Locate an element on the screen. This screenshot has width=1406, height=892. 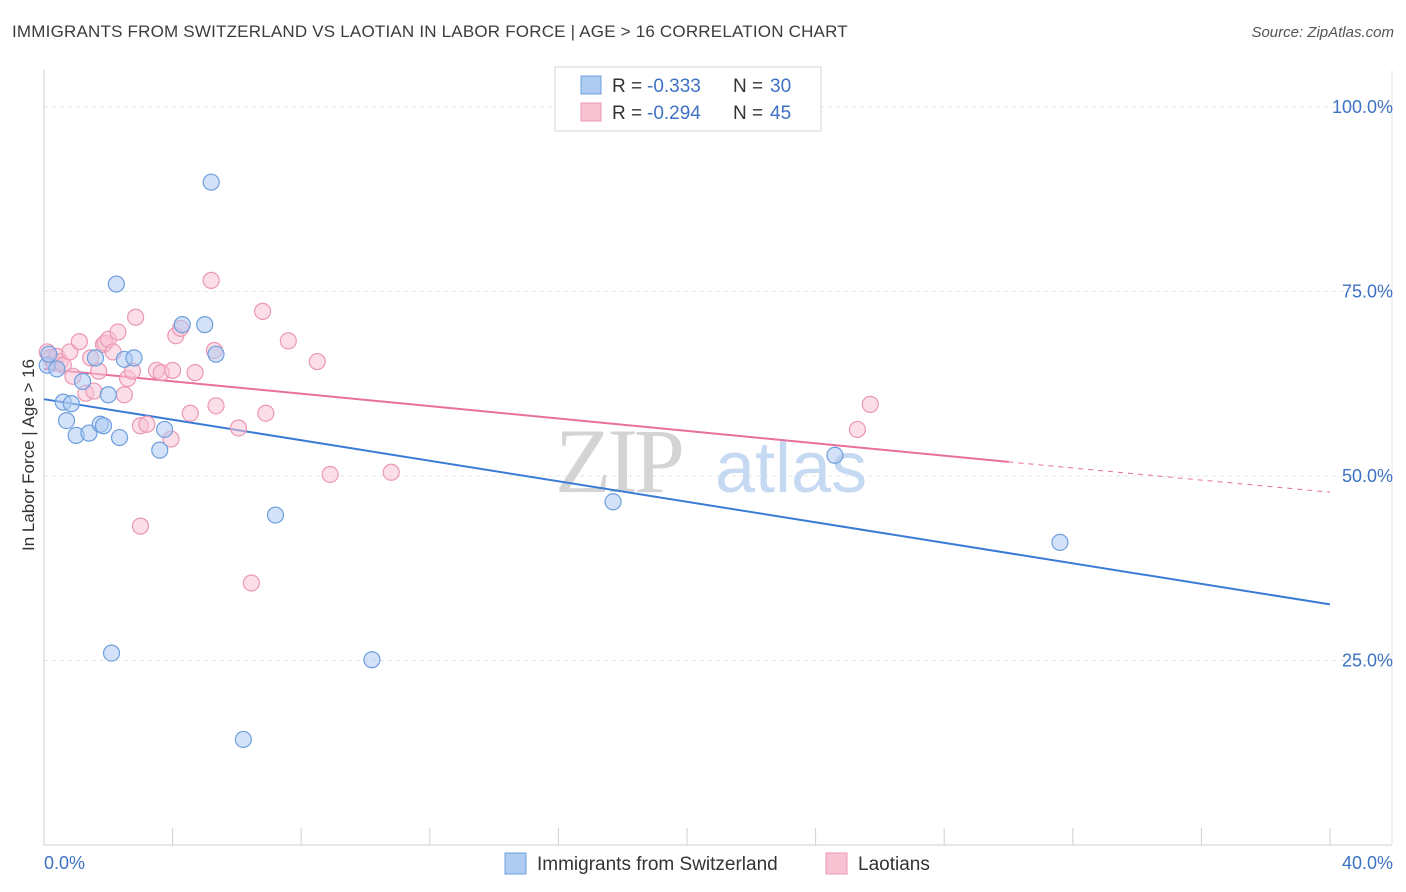
stats-legend-r-value: -0.333 is located at coordinates (674, 86).